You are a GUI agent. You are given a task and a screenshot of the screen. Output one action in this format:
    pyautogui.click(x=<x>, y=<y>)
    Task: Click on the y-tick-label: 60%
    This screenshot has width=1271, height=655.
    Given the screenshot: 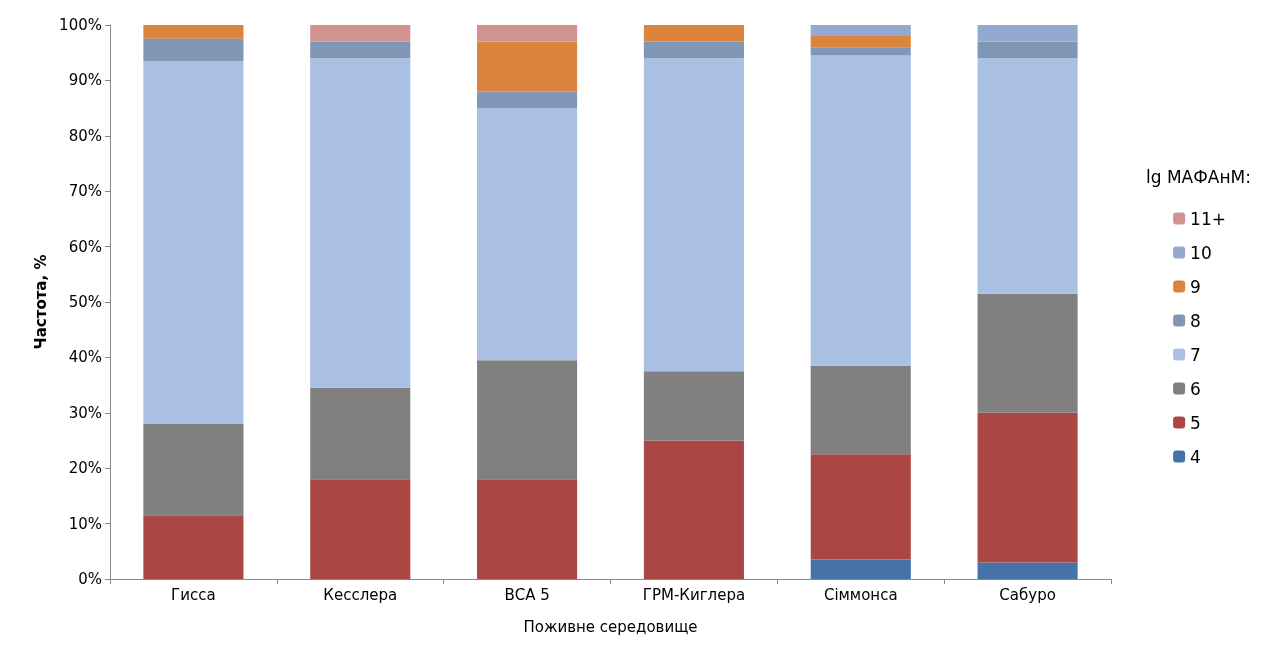 What is the action you would take?
    pyautogui.click(x=85, y=246)
    